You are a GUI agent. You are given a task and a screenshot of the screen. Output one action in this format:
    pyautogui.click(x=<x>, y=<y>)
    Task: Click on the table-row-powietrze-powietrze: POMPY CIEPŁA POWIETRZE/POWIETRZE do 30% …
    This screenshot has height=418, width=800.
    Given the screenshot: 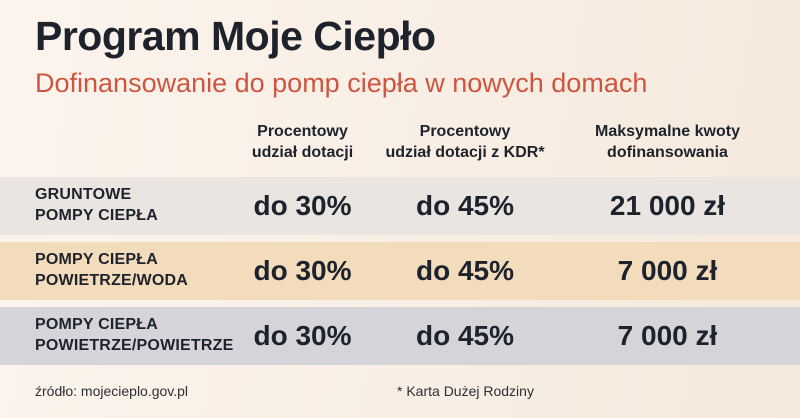 What is the action you would take?
    pyautogui.click(x=400, y=335)
    